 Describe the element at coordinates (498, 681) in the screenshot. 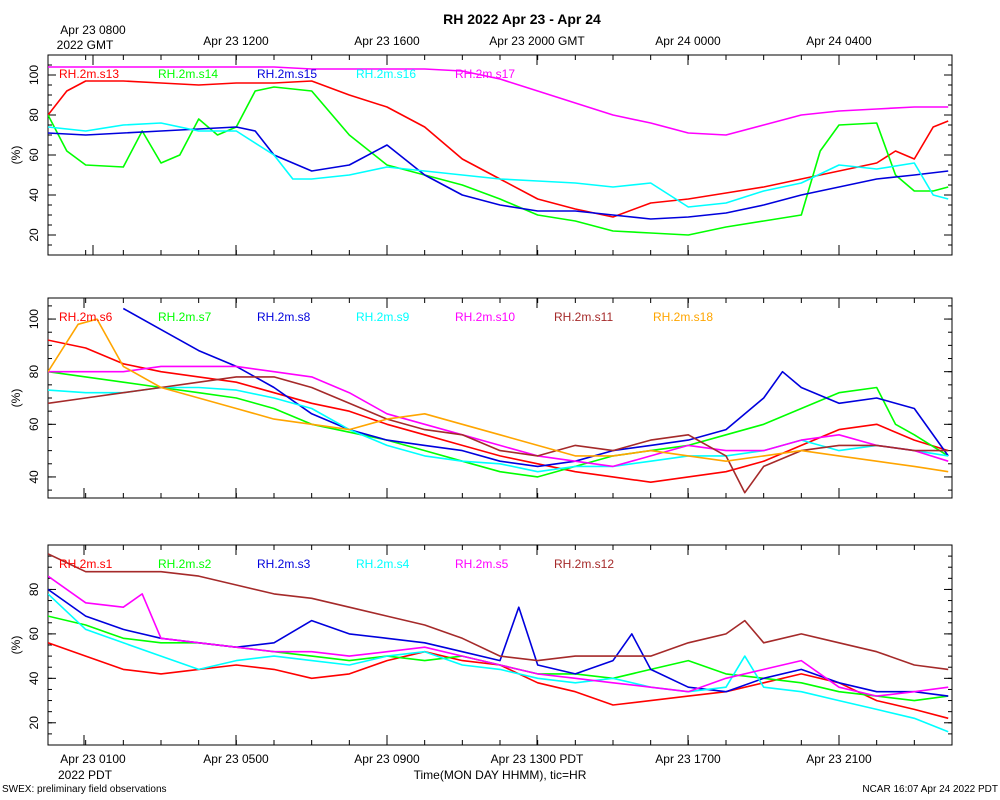

I see `series-line-RH.2m.s1` at that location.